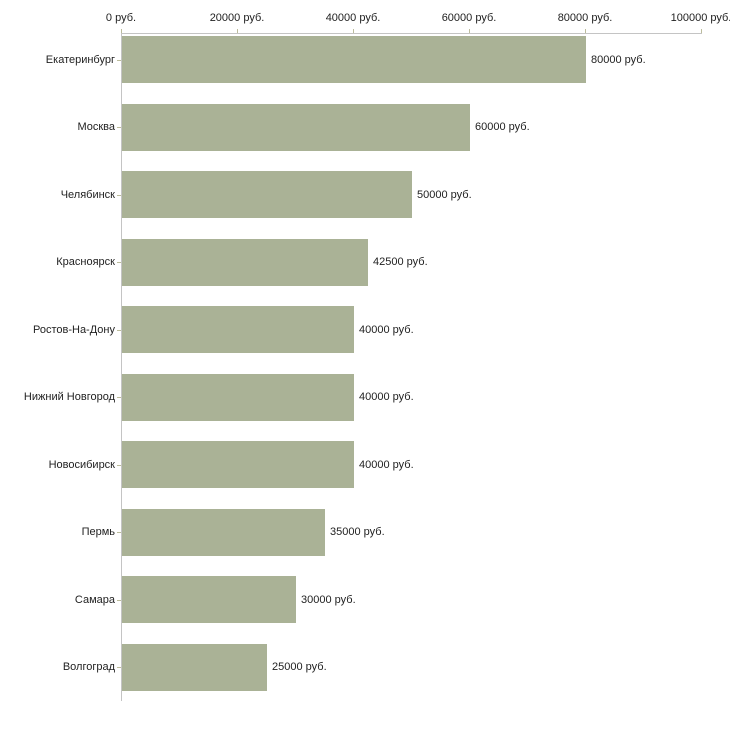 The width and height of the screenshot is (730, 730). I want to click on value-label: 42500 руб., so click(400, 262).